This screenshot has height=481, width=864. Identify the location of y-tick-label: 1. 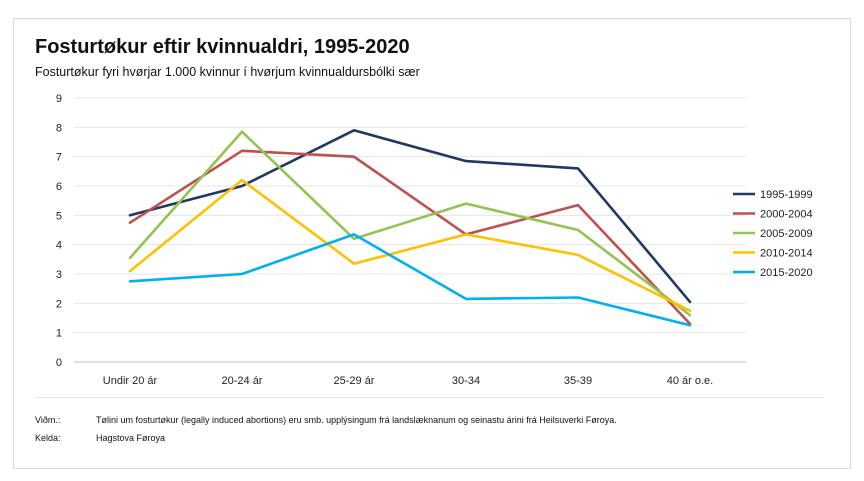
(59, 334).